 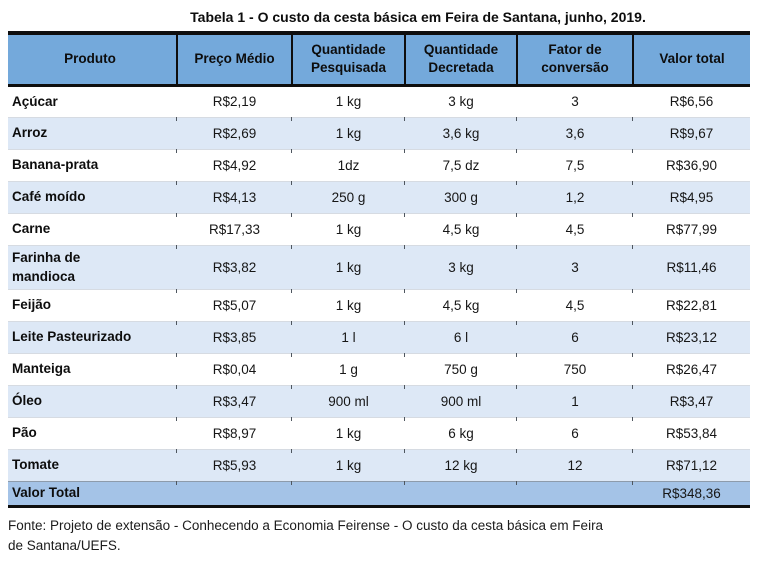 I want to click on valor-total-cell: R$22,81, so click(x=691, y=305).